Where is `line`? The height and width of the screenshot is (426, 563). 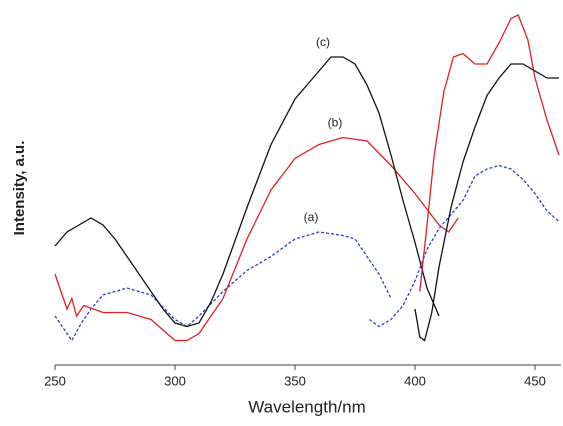
line is located at coordinates (464, 246).